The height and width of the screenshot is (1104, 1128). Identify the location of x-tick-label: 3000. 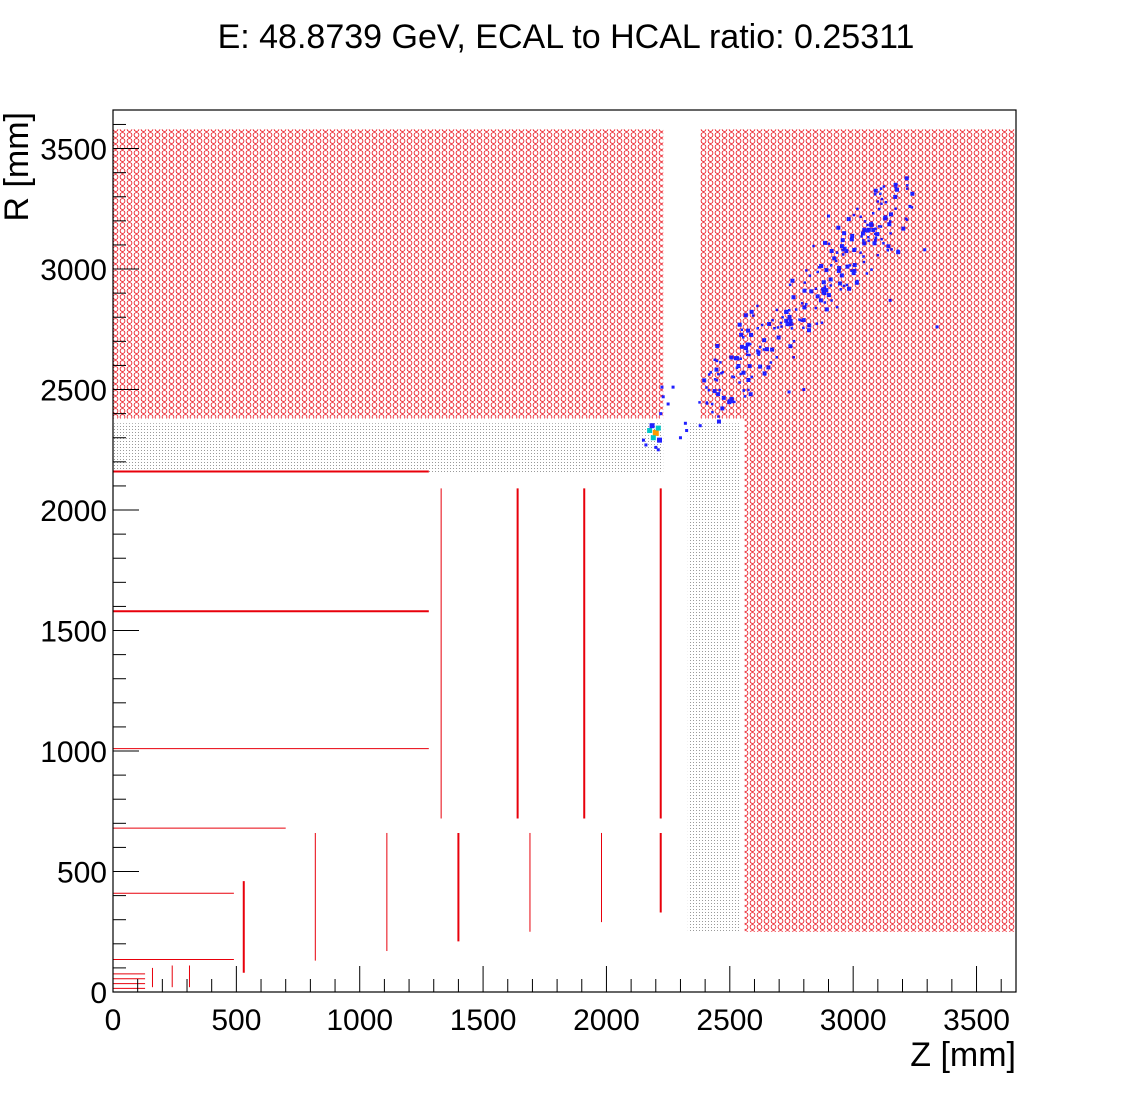
(853, 1020).